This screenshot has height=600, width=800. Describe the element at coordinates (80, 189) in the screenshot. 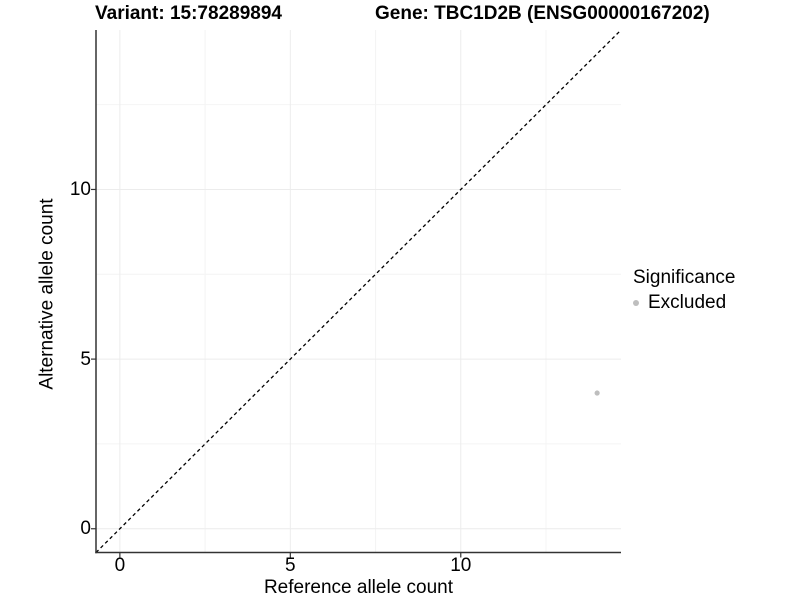

I see `y-tick-label: 10` at that location.